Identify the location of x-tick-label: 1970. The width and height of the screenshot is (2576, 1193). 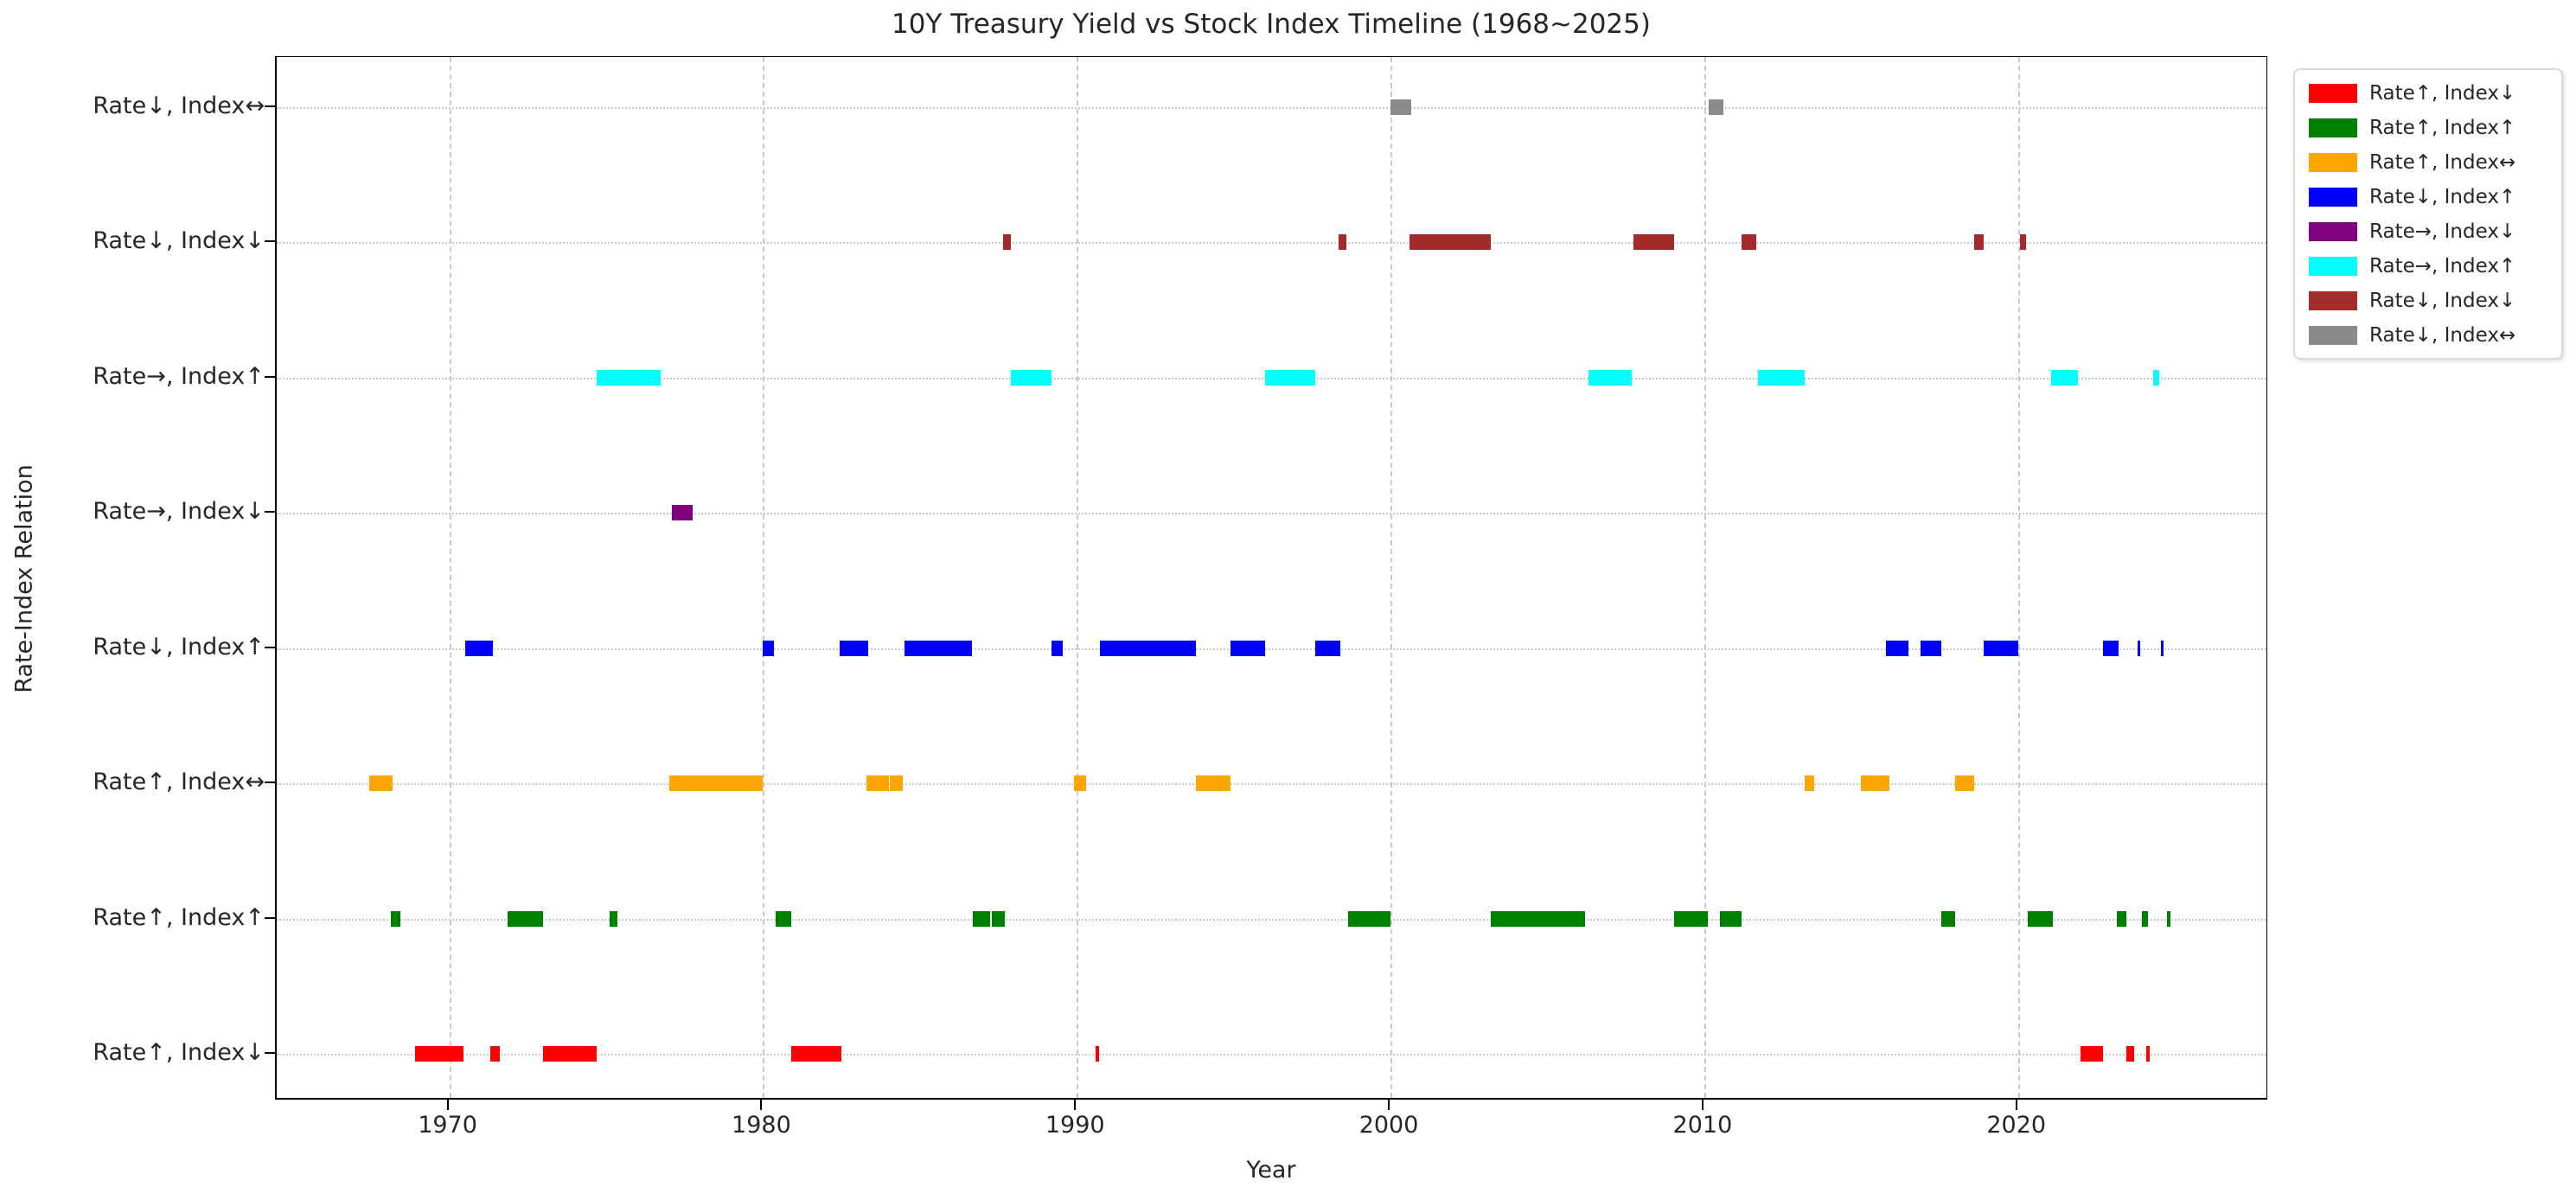
(447, 1125).